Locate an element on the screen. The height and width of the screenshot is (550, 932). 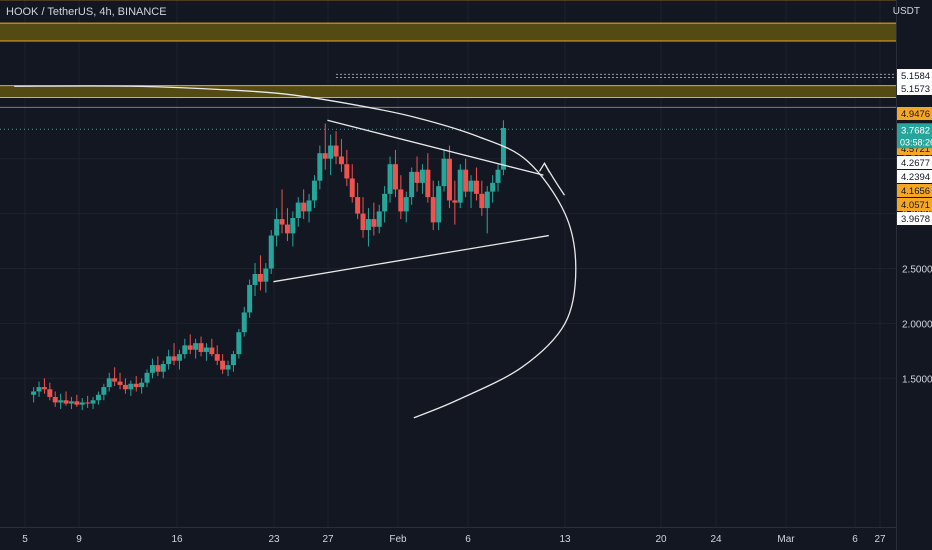
time-tick-label: Feb is located at coordinates (398, 539).